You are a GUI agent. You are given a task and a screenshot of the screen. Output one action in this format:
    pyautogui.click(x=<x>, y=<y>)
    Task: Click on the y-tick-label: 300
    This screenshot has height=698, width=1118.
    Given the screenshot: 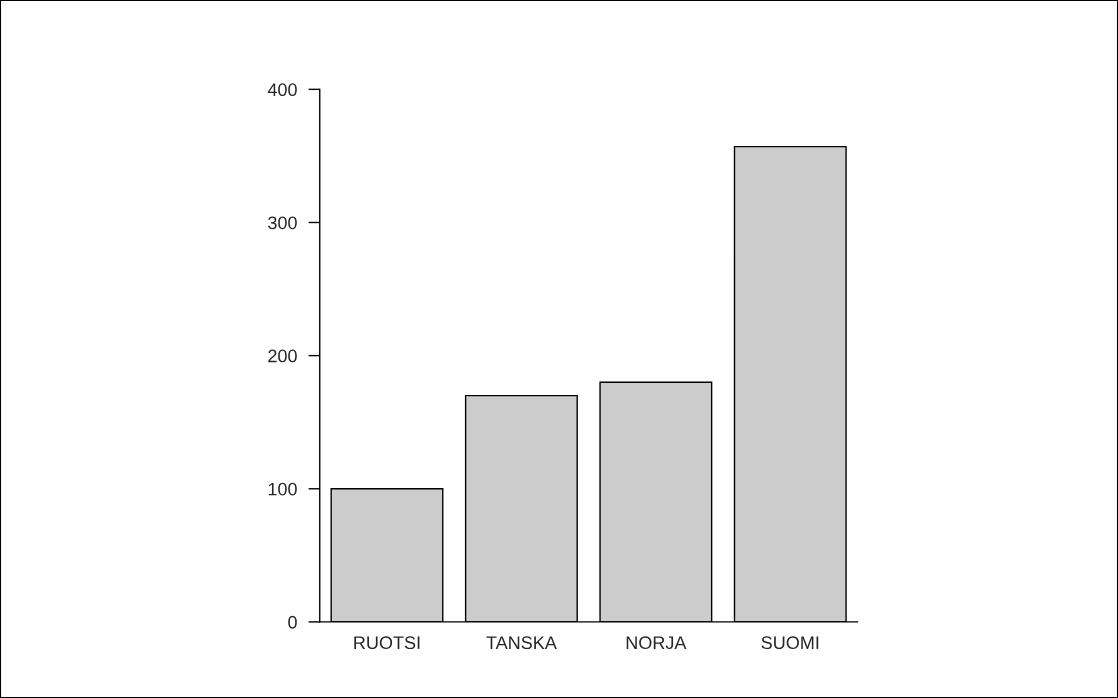 What is the action you would take?
    pyautogui.click(x=282, y=223)
    